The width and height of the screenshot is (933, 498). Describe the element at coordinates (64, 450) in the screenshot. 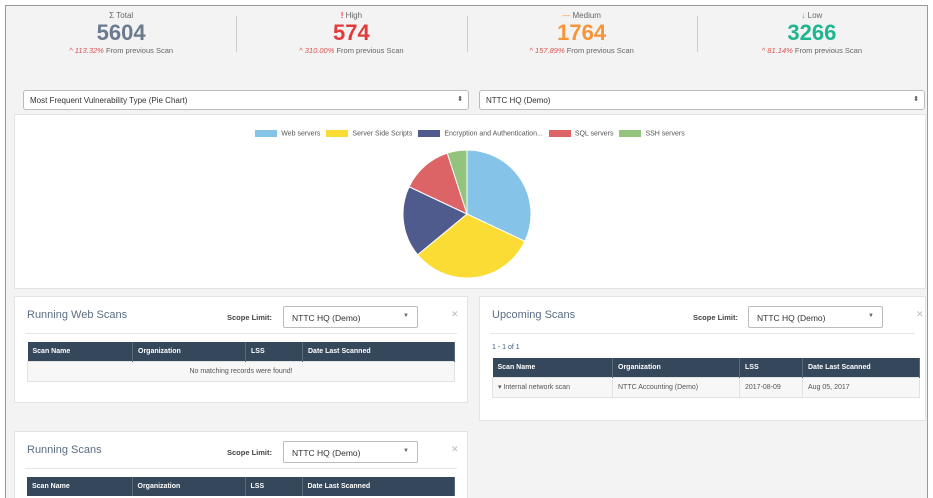

I see `panel-title: Running Scans` at that location.